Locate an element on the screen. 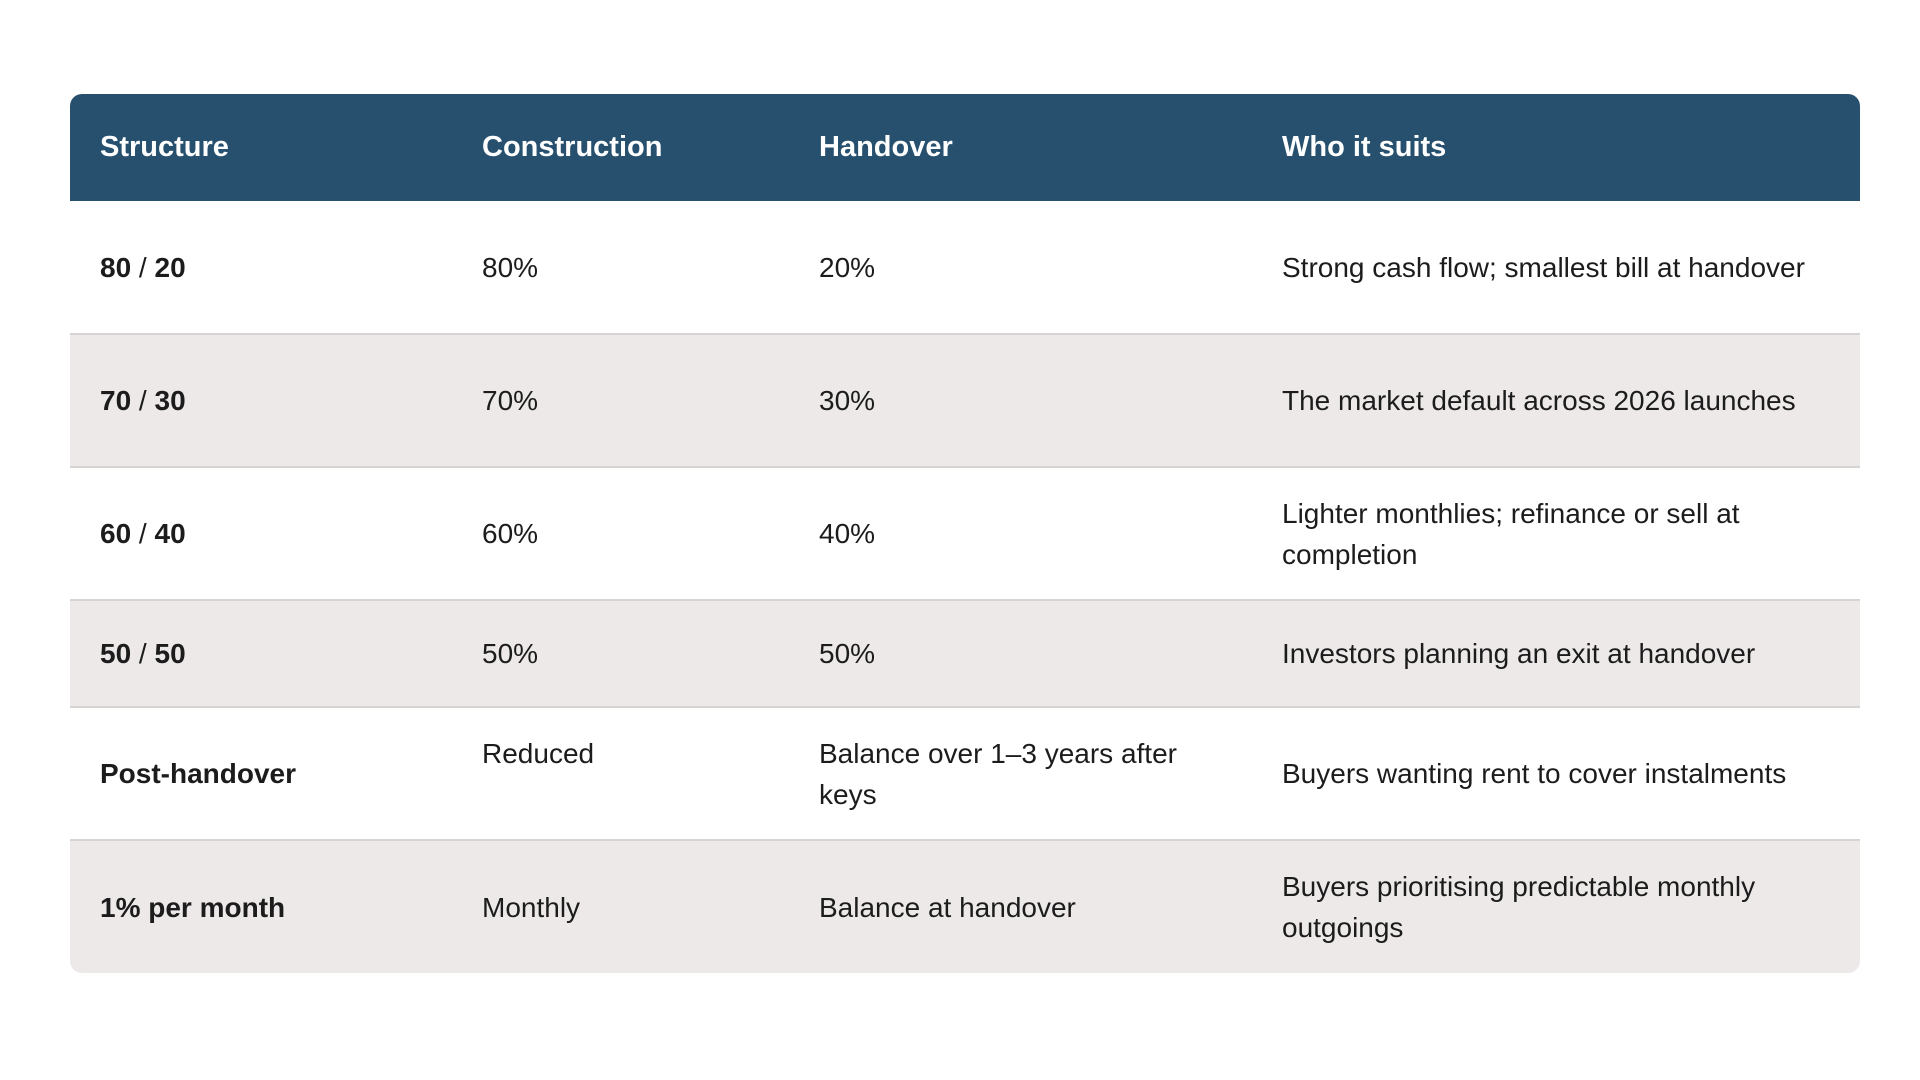  structure-second-value: 30 is located at coordinates (170, 400).